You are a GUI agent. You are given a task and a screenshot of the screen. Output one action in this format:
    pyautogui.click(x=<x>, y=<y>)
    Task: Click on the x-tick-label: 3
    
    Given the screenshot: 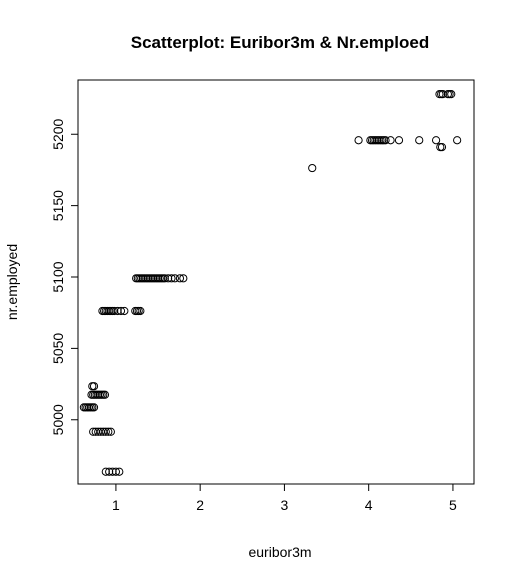 What is the action you would take?
    pyautogui.click(x=285, y=505)
    